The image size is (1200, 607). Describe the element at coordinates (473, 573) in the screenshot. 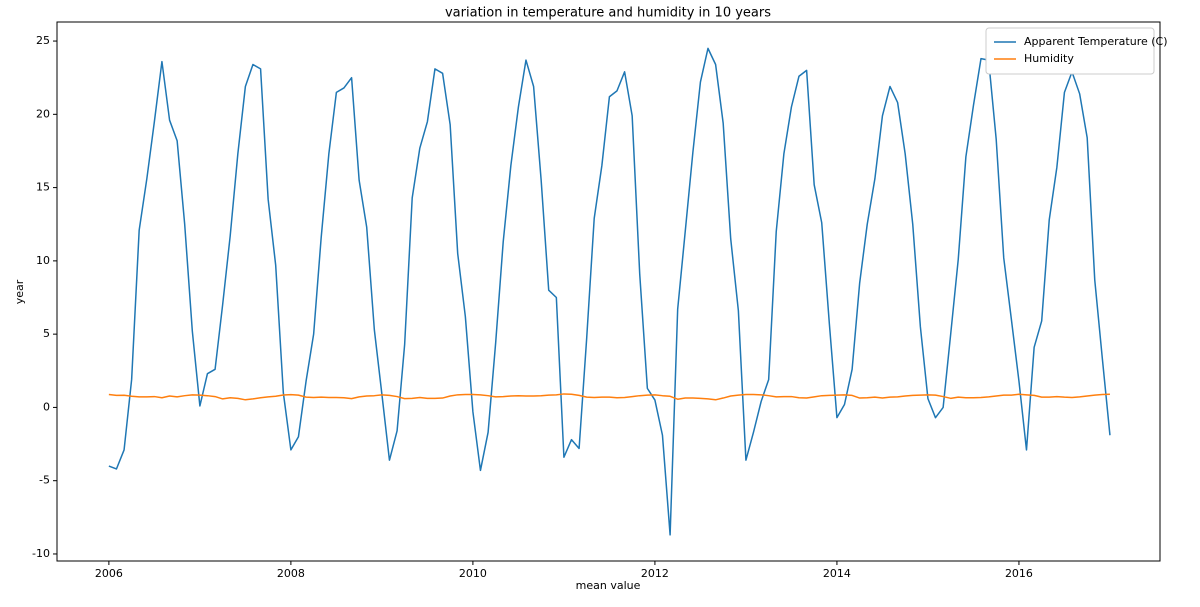

I see `x-tick-label: 2010` at that location.